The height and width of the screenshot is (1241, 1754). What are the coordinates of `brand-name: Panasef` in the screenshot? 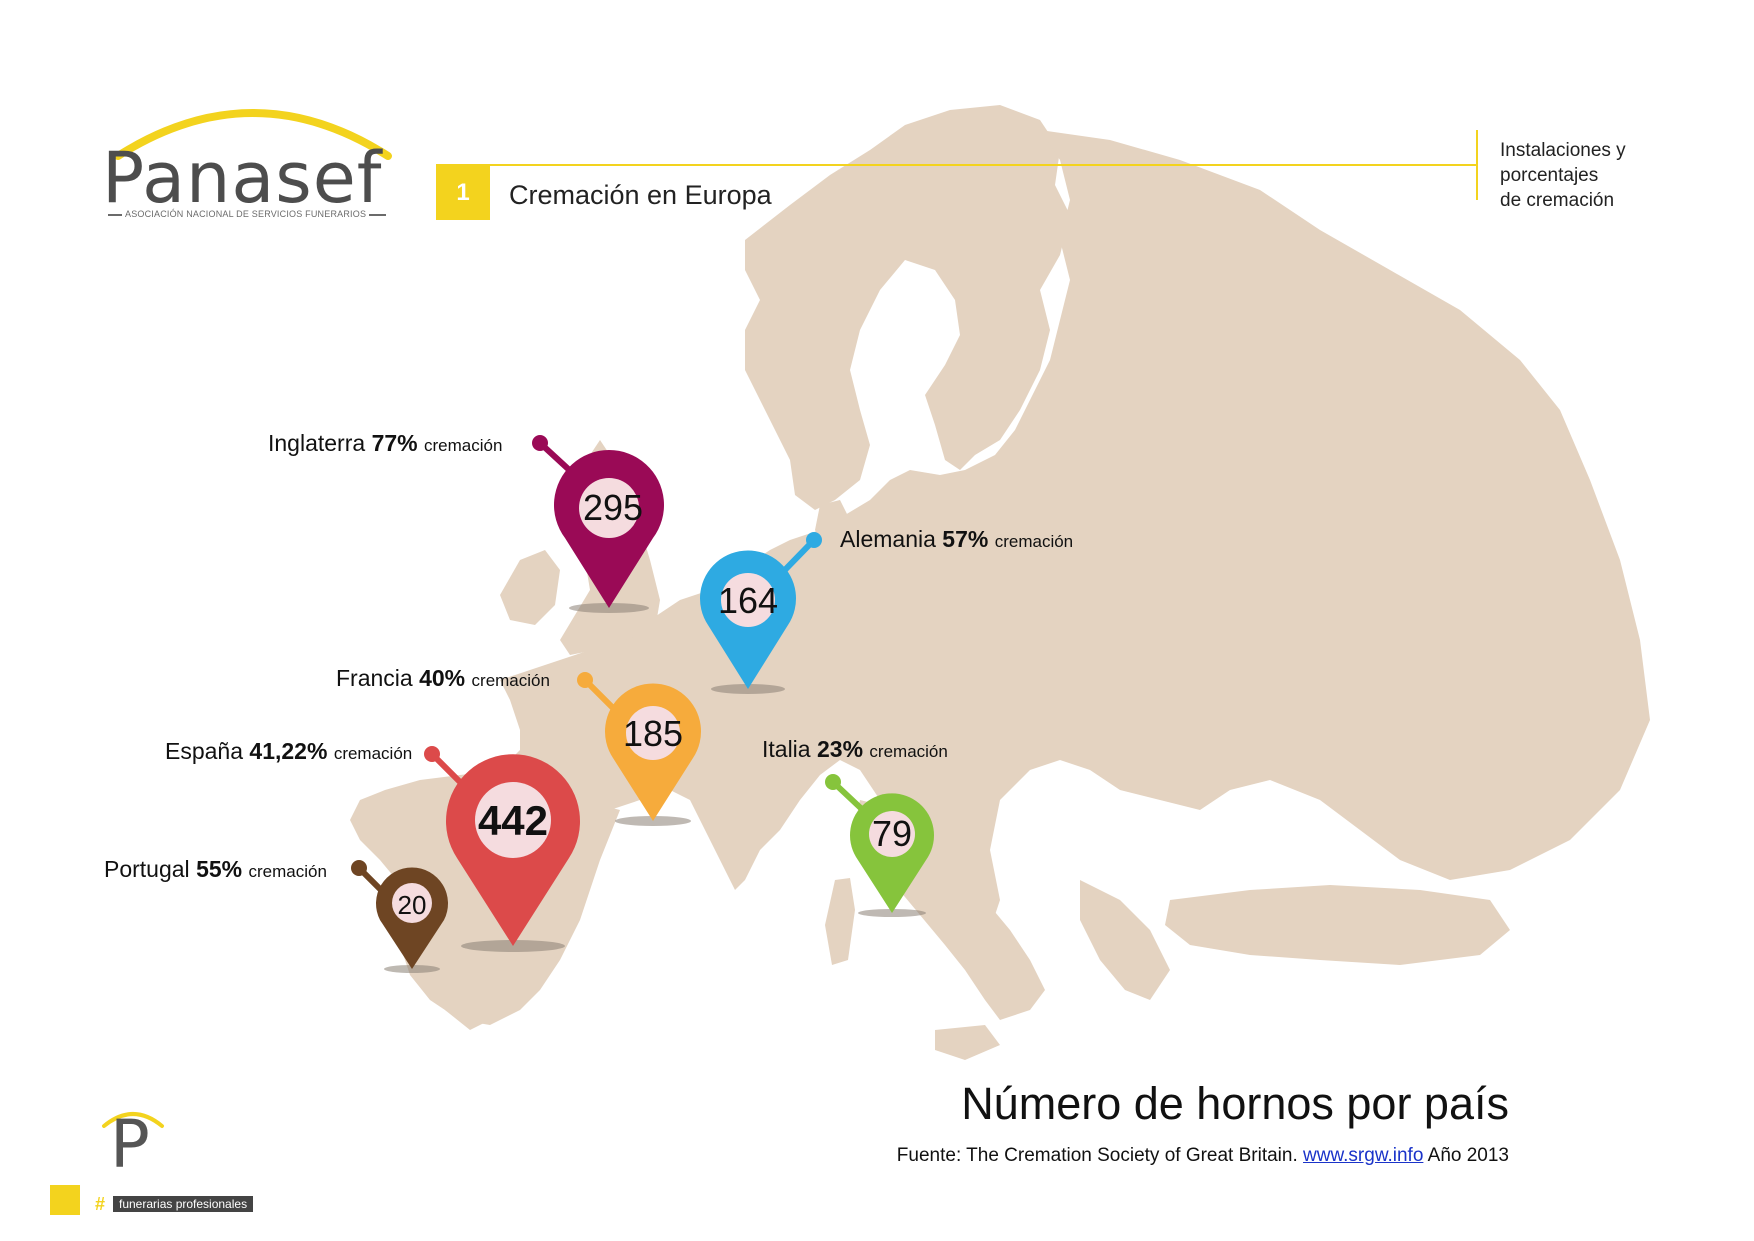 It's located at (242, 178).